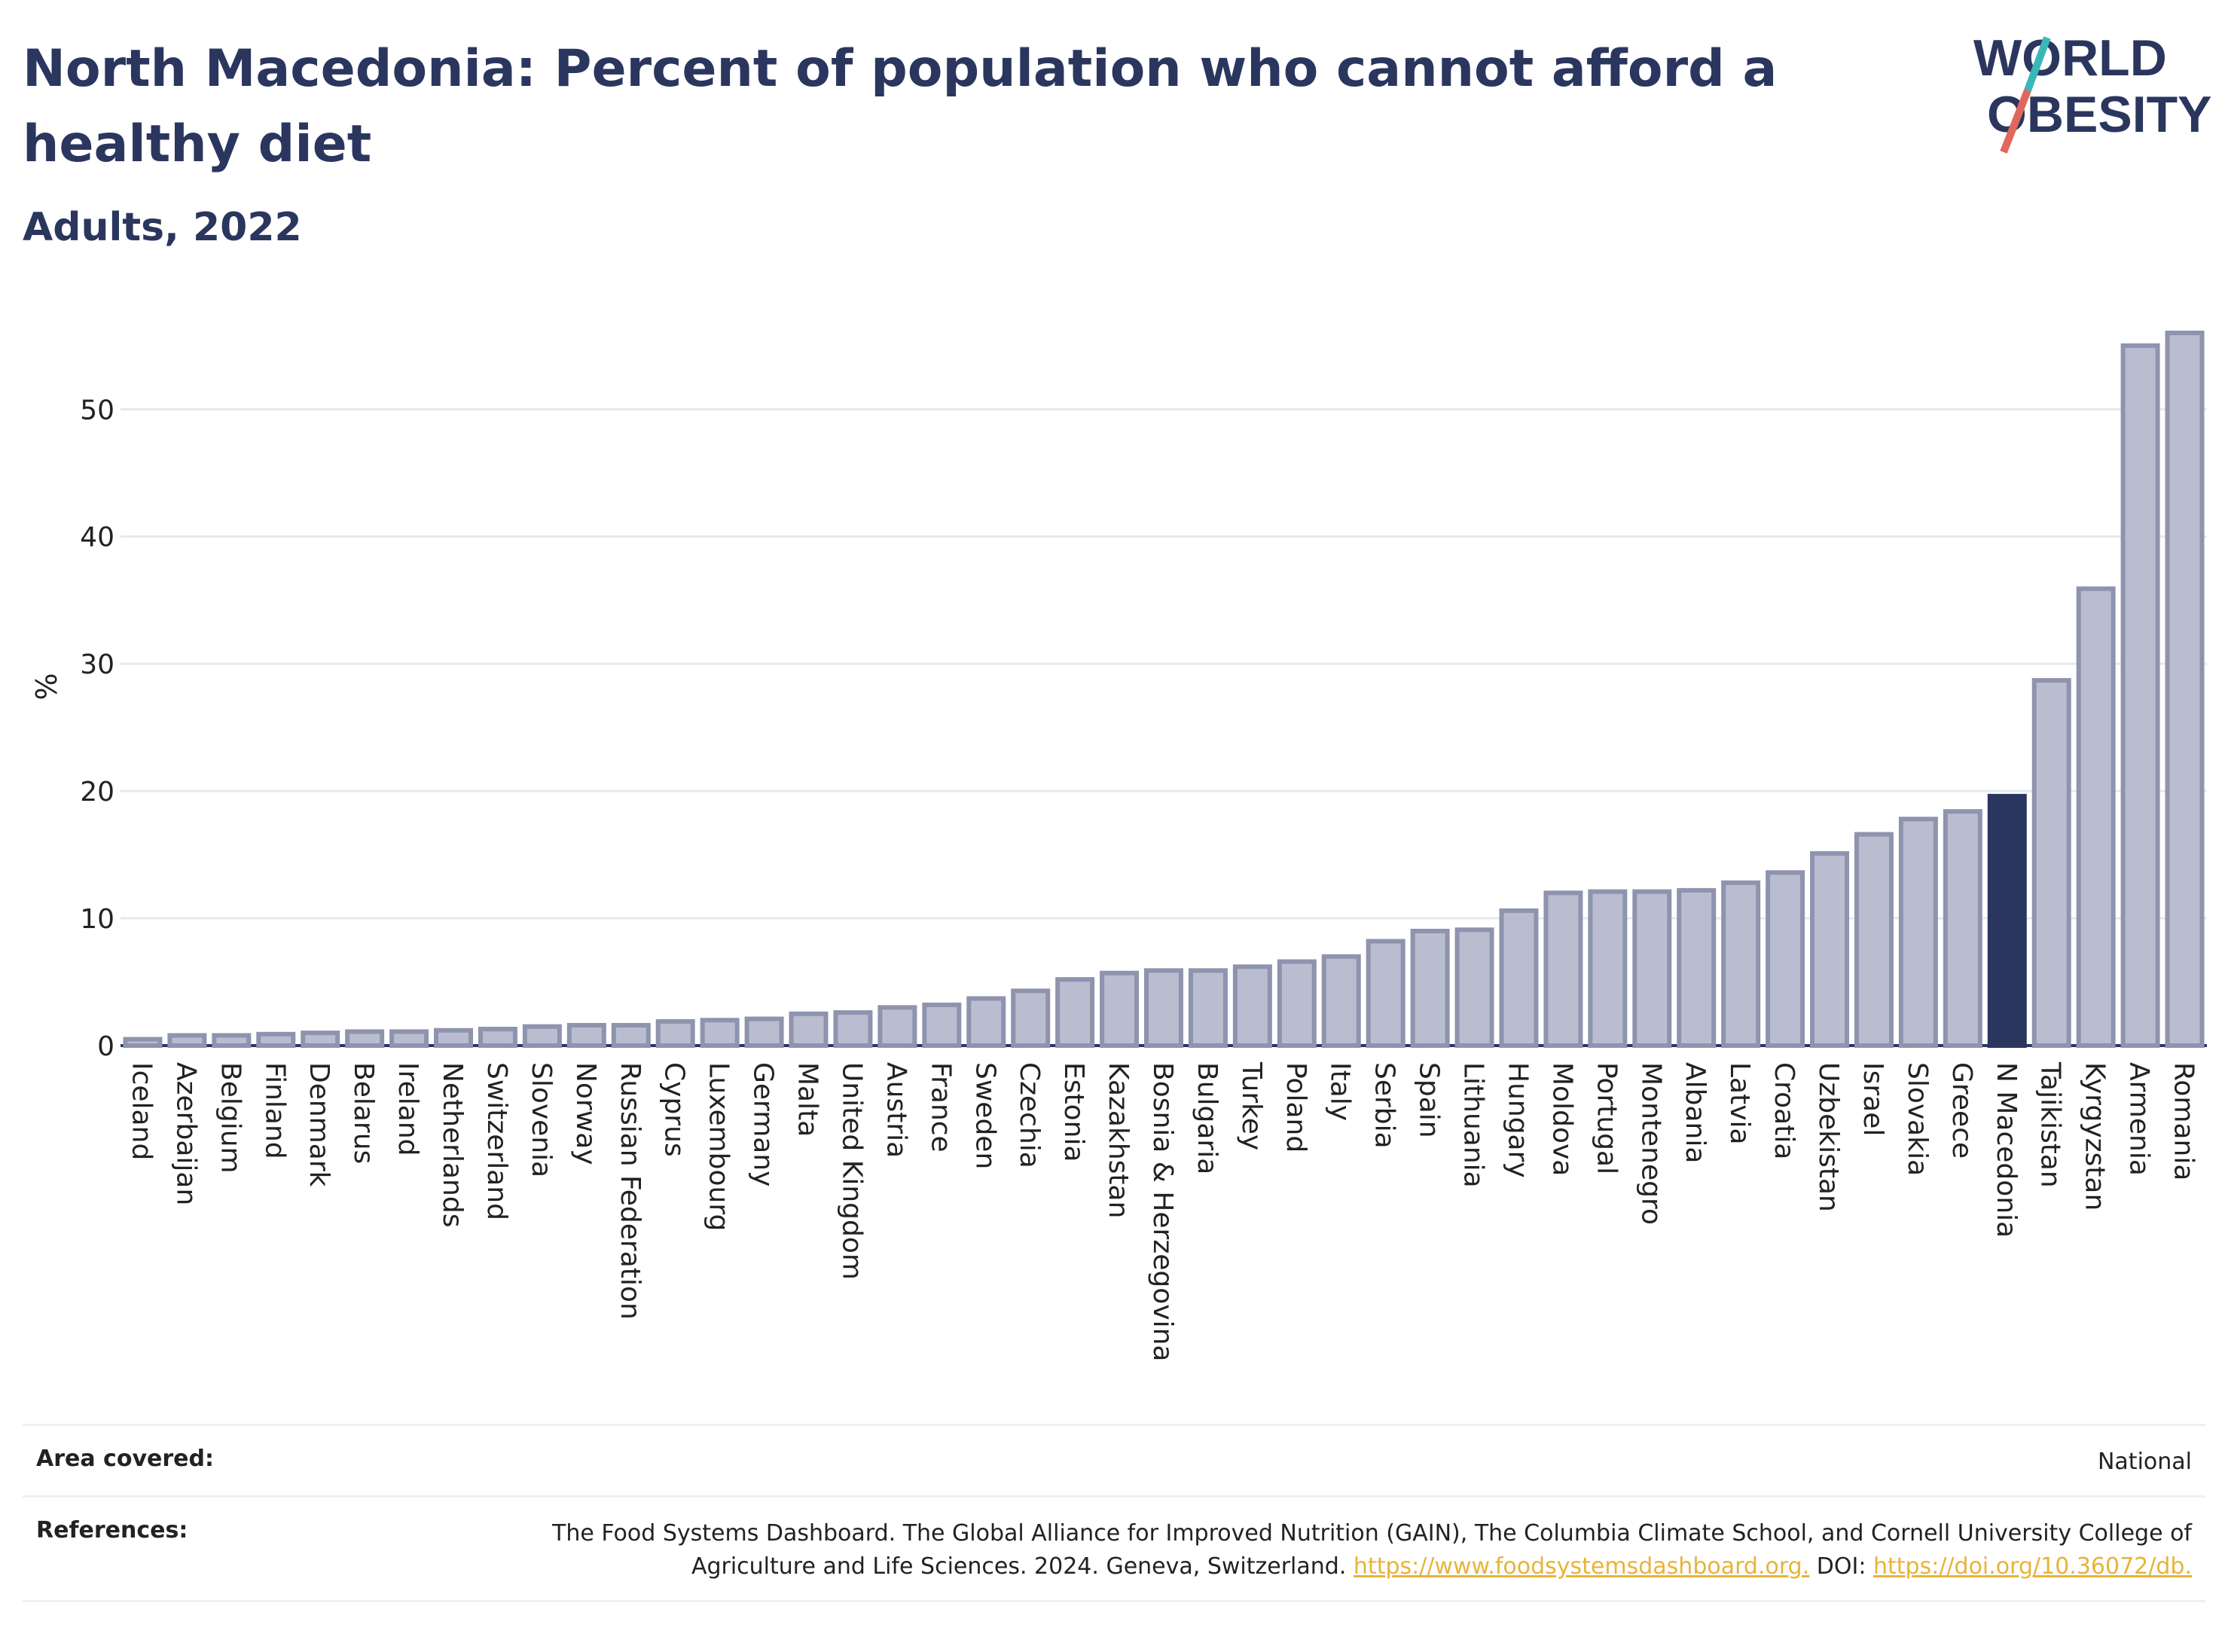 The image size is (2228, 1652). What do you see at coordinates (2015, 121) in the screenshot?
I see `logo-slash-coral` at bounding box center [2015, 121].